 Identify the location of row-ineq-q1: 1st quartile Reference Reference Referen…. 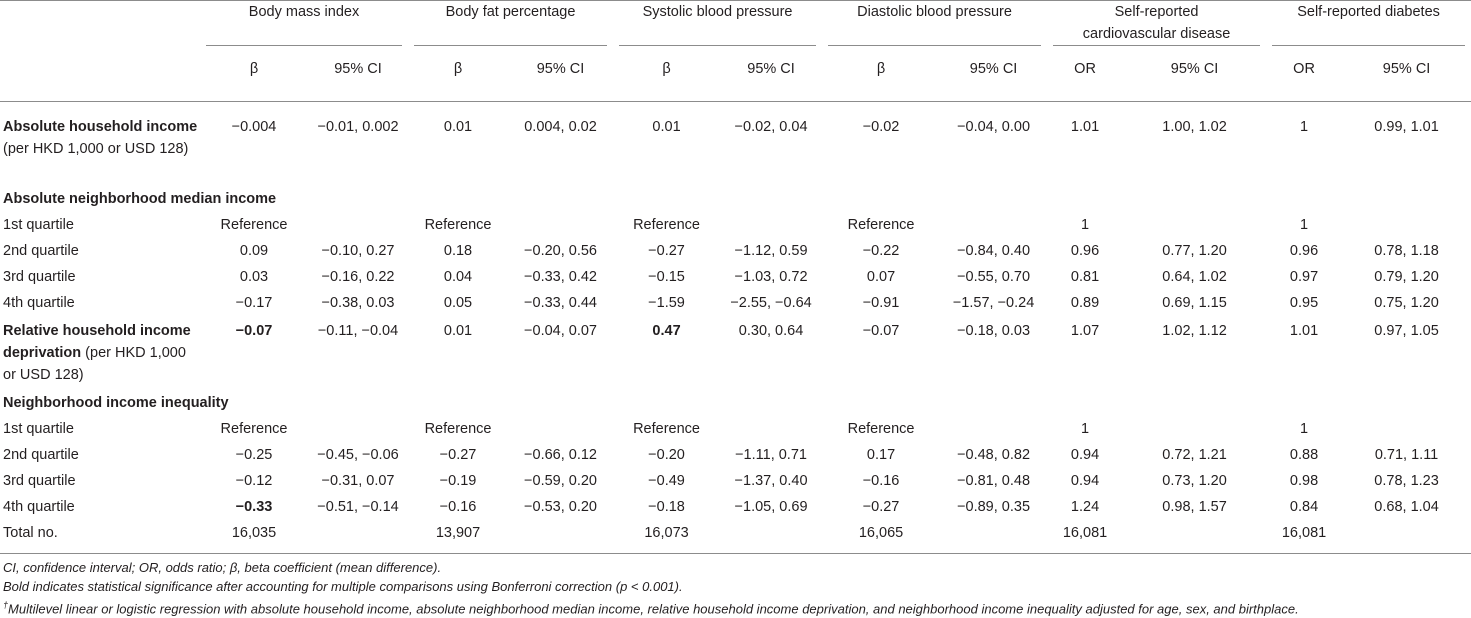
(735, 431).